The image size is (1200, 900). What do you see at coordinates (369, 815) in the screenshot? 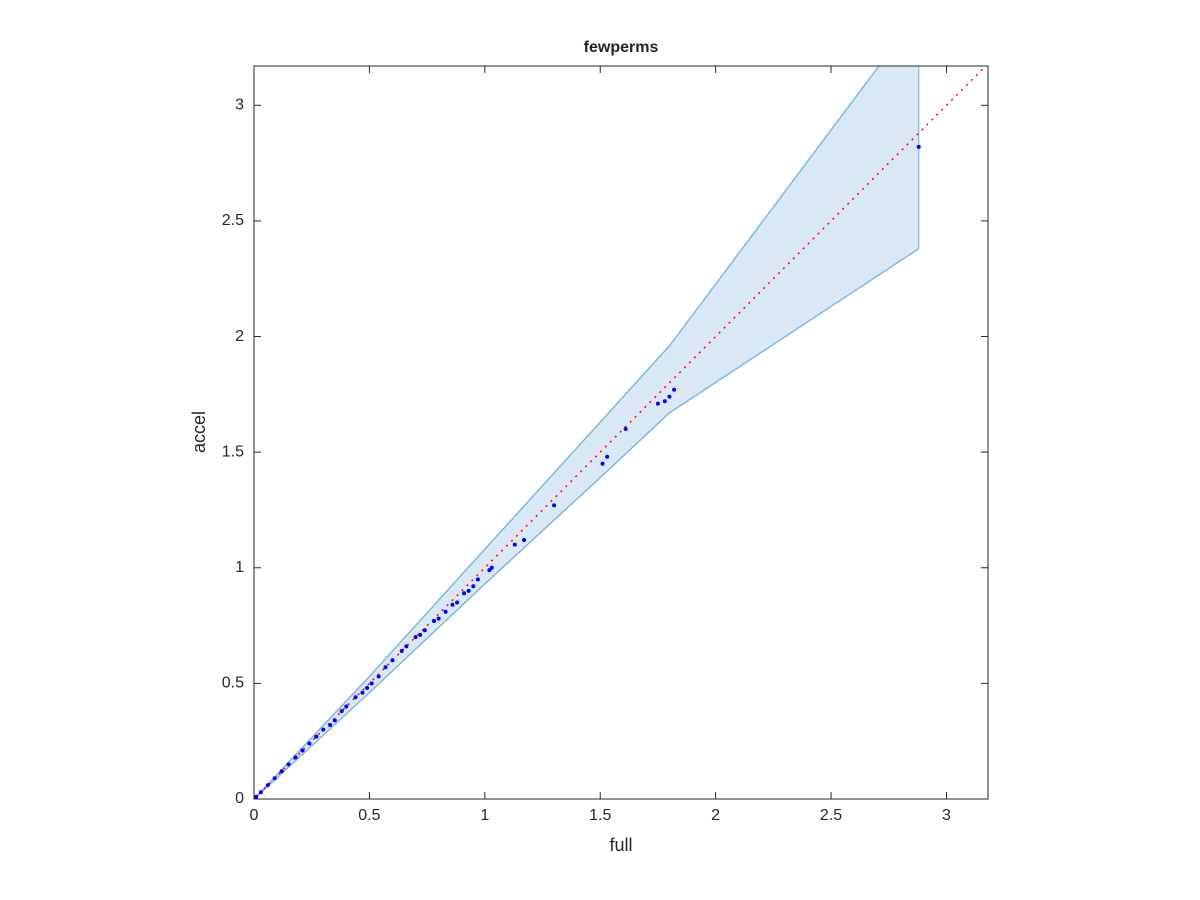
I see `x-tick-label: 0.5` at bounding box center [369, 815].